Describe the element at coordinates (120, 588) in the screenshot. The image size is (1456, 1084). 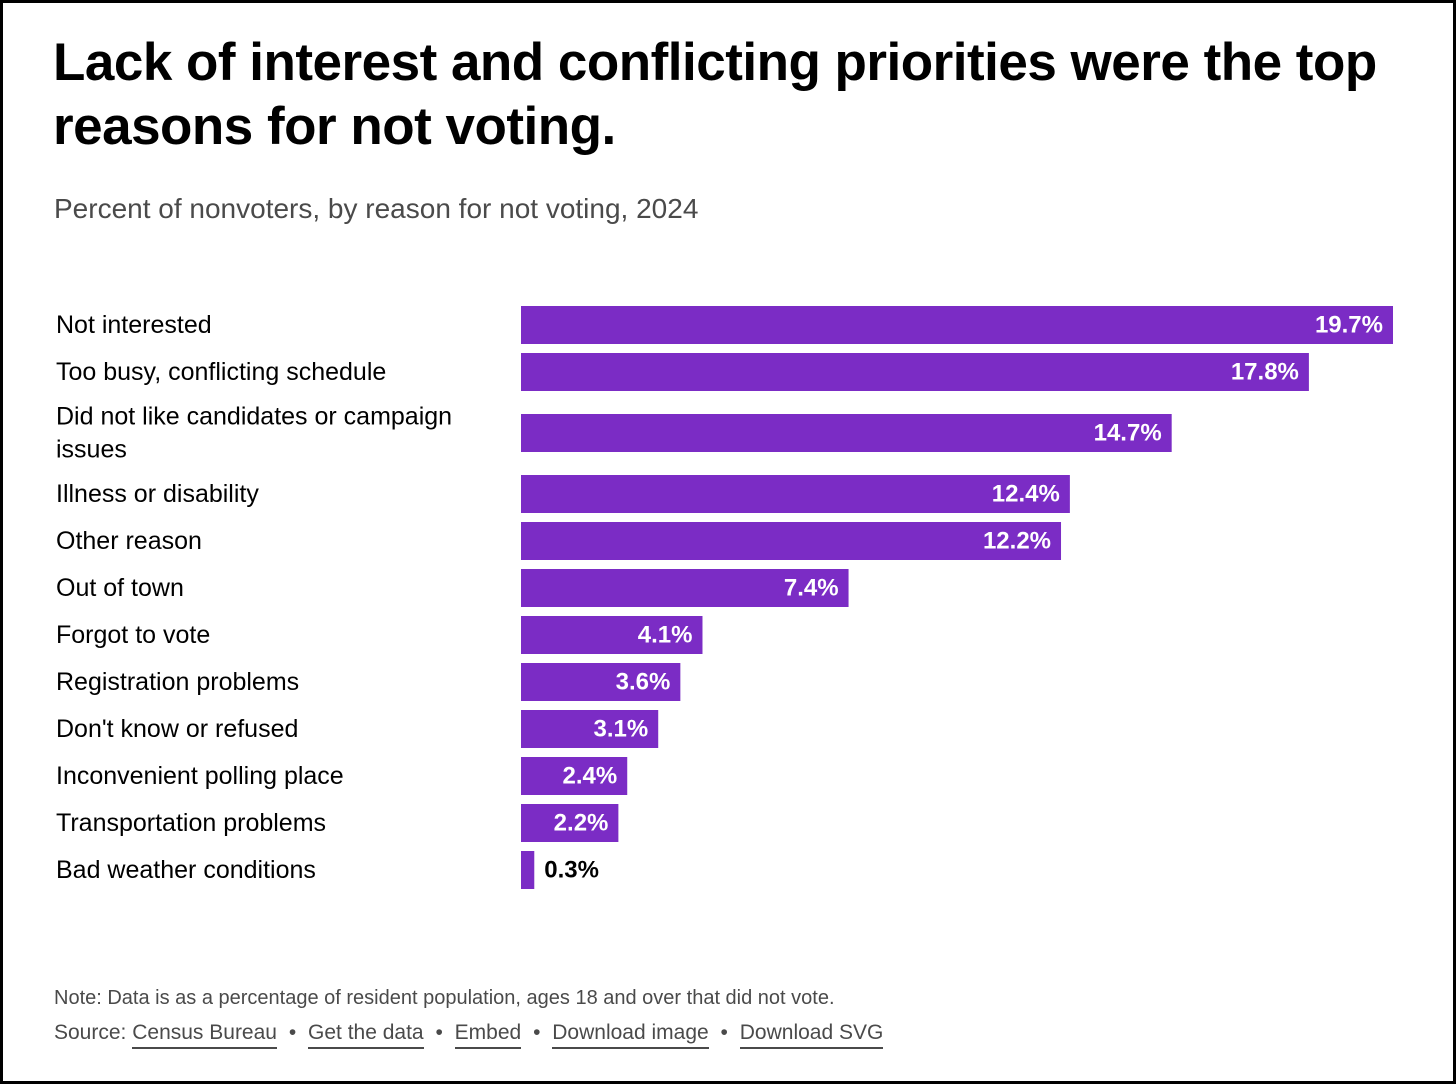
I see `category-label: Out of town` at that location.